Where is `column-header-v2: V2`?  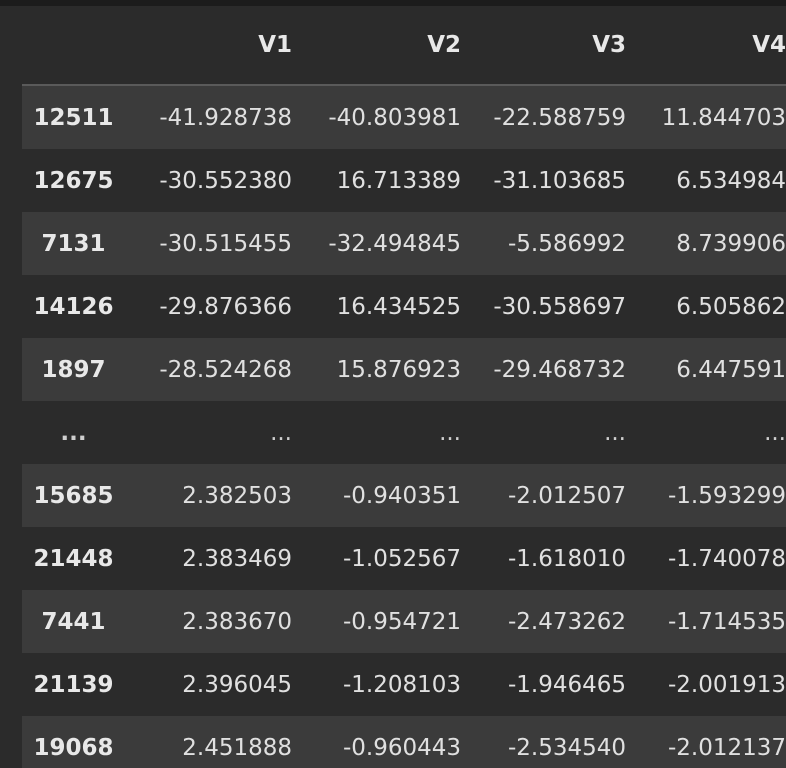
column-header-v2: V2 is located at coordinates (383, 46).